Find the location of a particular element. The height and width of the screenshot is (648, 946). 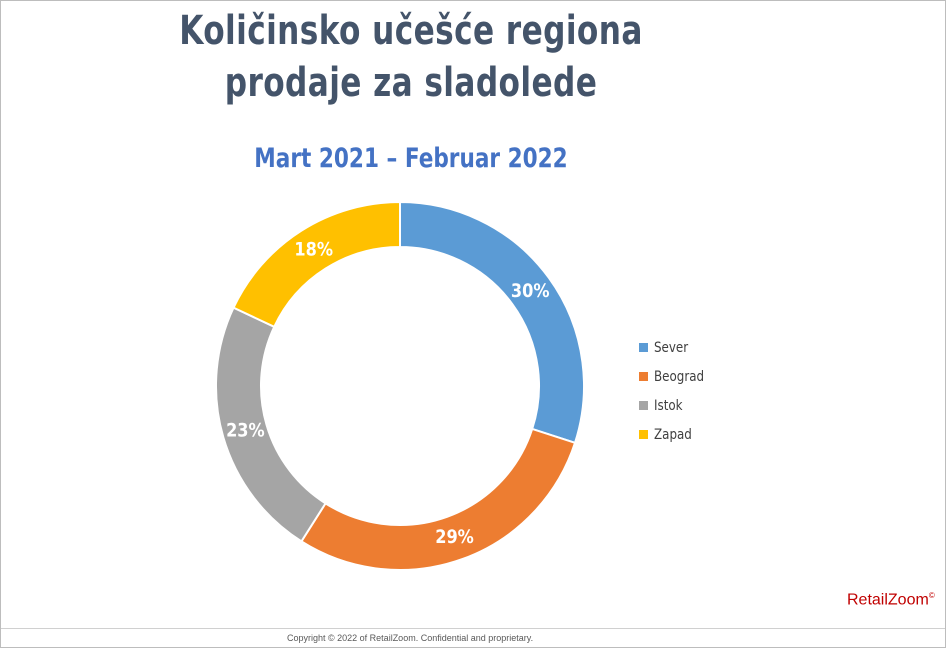

legend-label-beograd: Beograd is located at coordinates (679, 376).